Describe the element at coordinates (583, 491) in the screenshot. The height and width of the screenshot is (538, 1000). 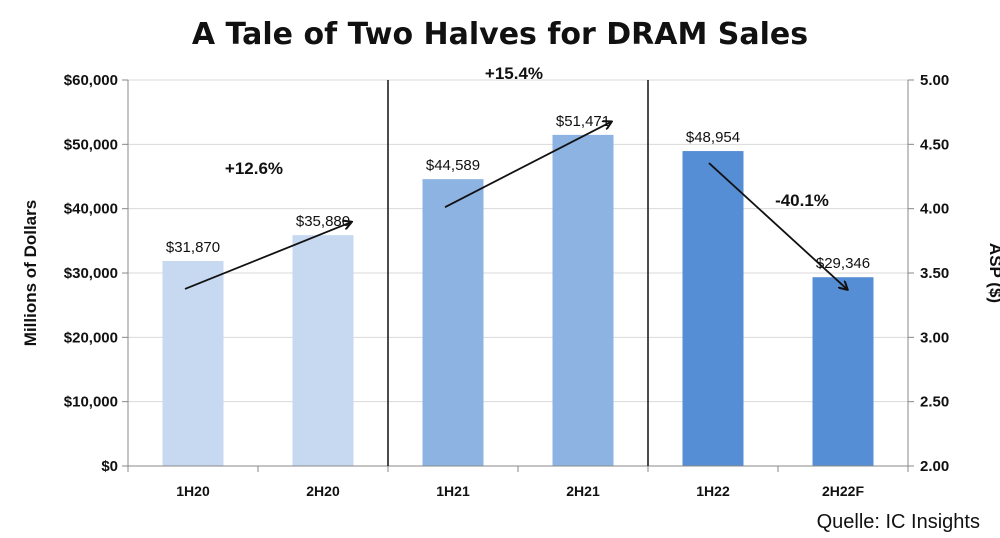
I see `category-label: 2H21` at that location.